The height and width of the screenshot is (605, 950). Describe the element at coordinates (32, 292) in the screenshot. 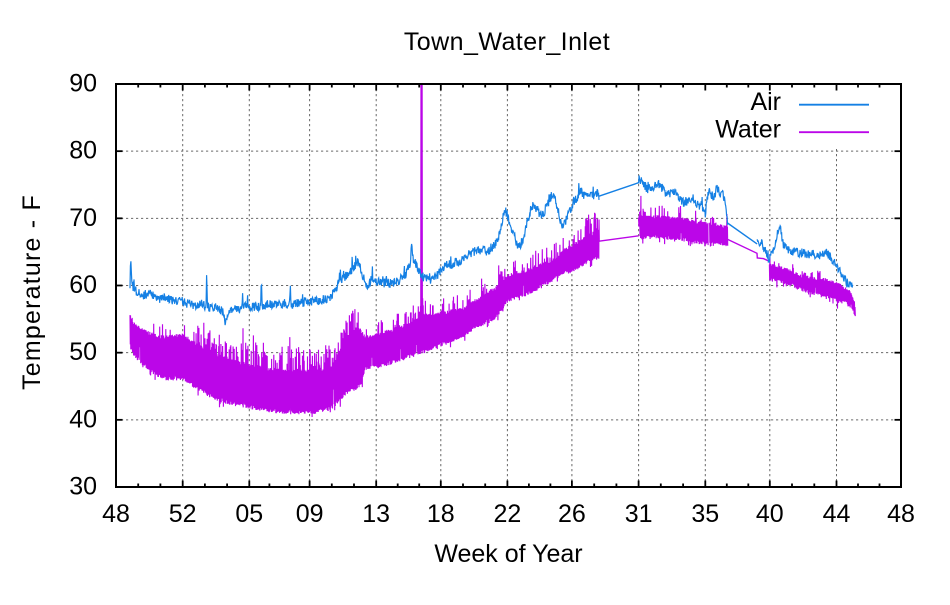

I see `svg-text: Temperature - F` at that location.